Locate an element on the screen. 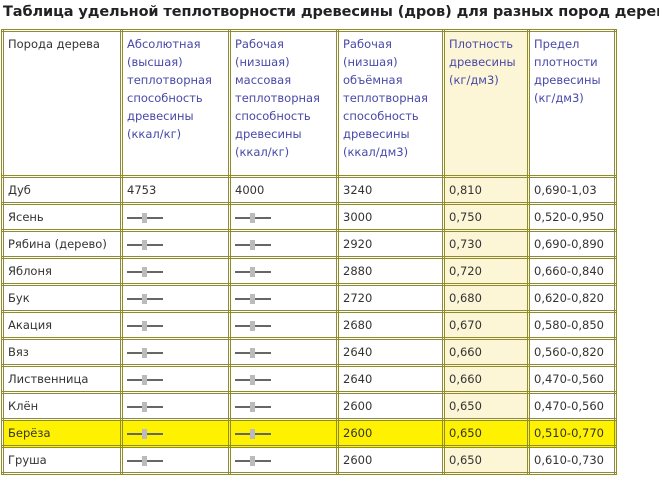 Image resolution: width=659 pixels, height=497 pixels. table-row: Дуб 4753 4000 3240 0,810 0,690-1,03 is located at coordinates (309, 190).